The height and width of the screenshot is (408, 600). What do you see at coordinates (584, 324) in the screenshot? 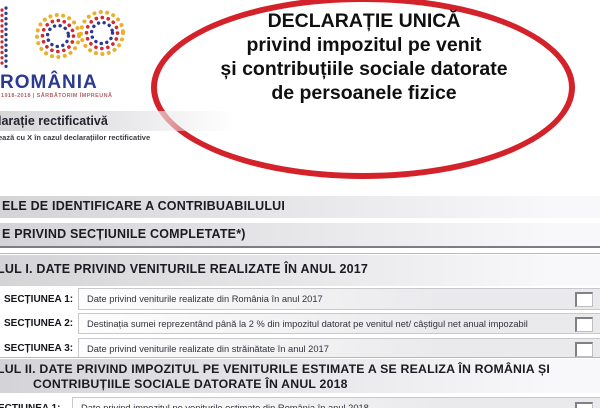
I see `chapter1-section2-checkbox` at bounding box center [584, 324].